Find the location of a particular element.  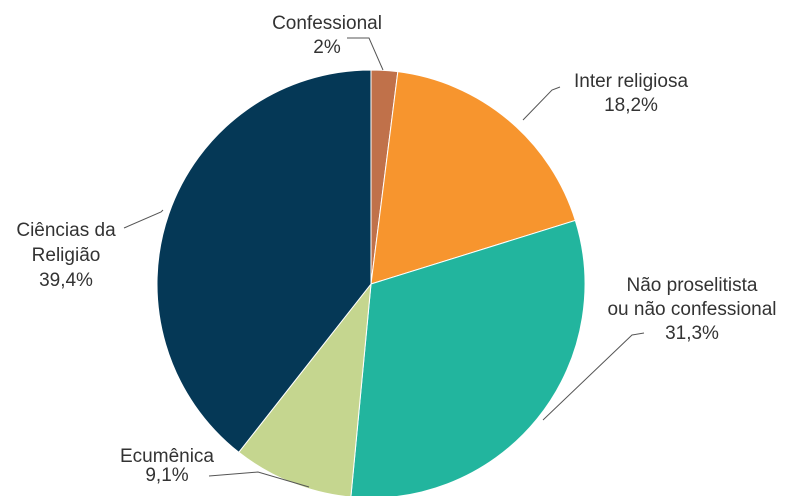

slice-name-label: Religião is located at coordinates (66, 255).